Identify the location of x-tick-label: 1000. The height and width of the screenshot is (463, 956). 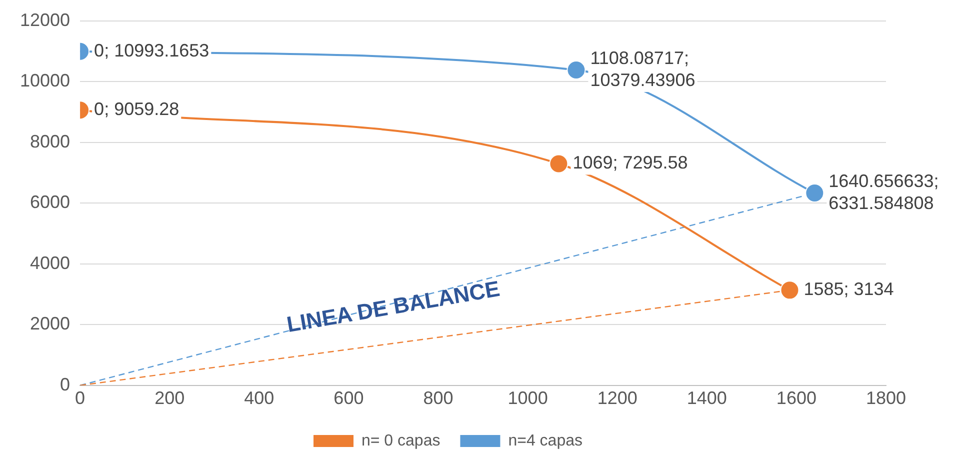
(528, 398).